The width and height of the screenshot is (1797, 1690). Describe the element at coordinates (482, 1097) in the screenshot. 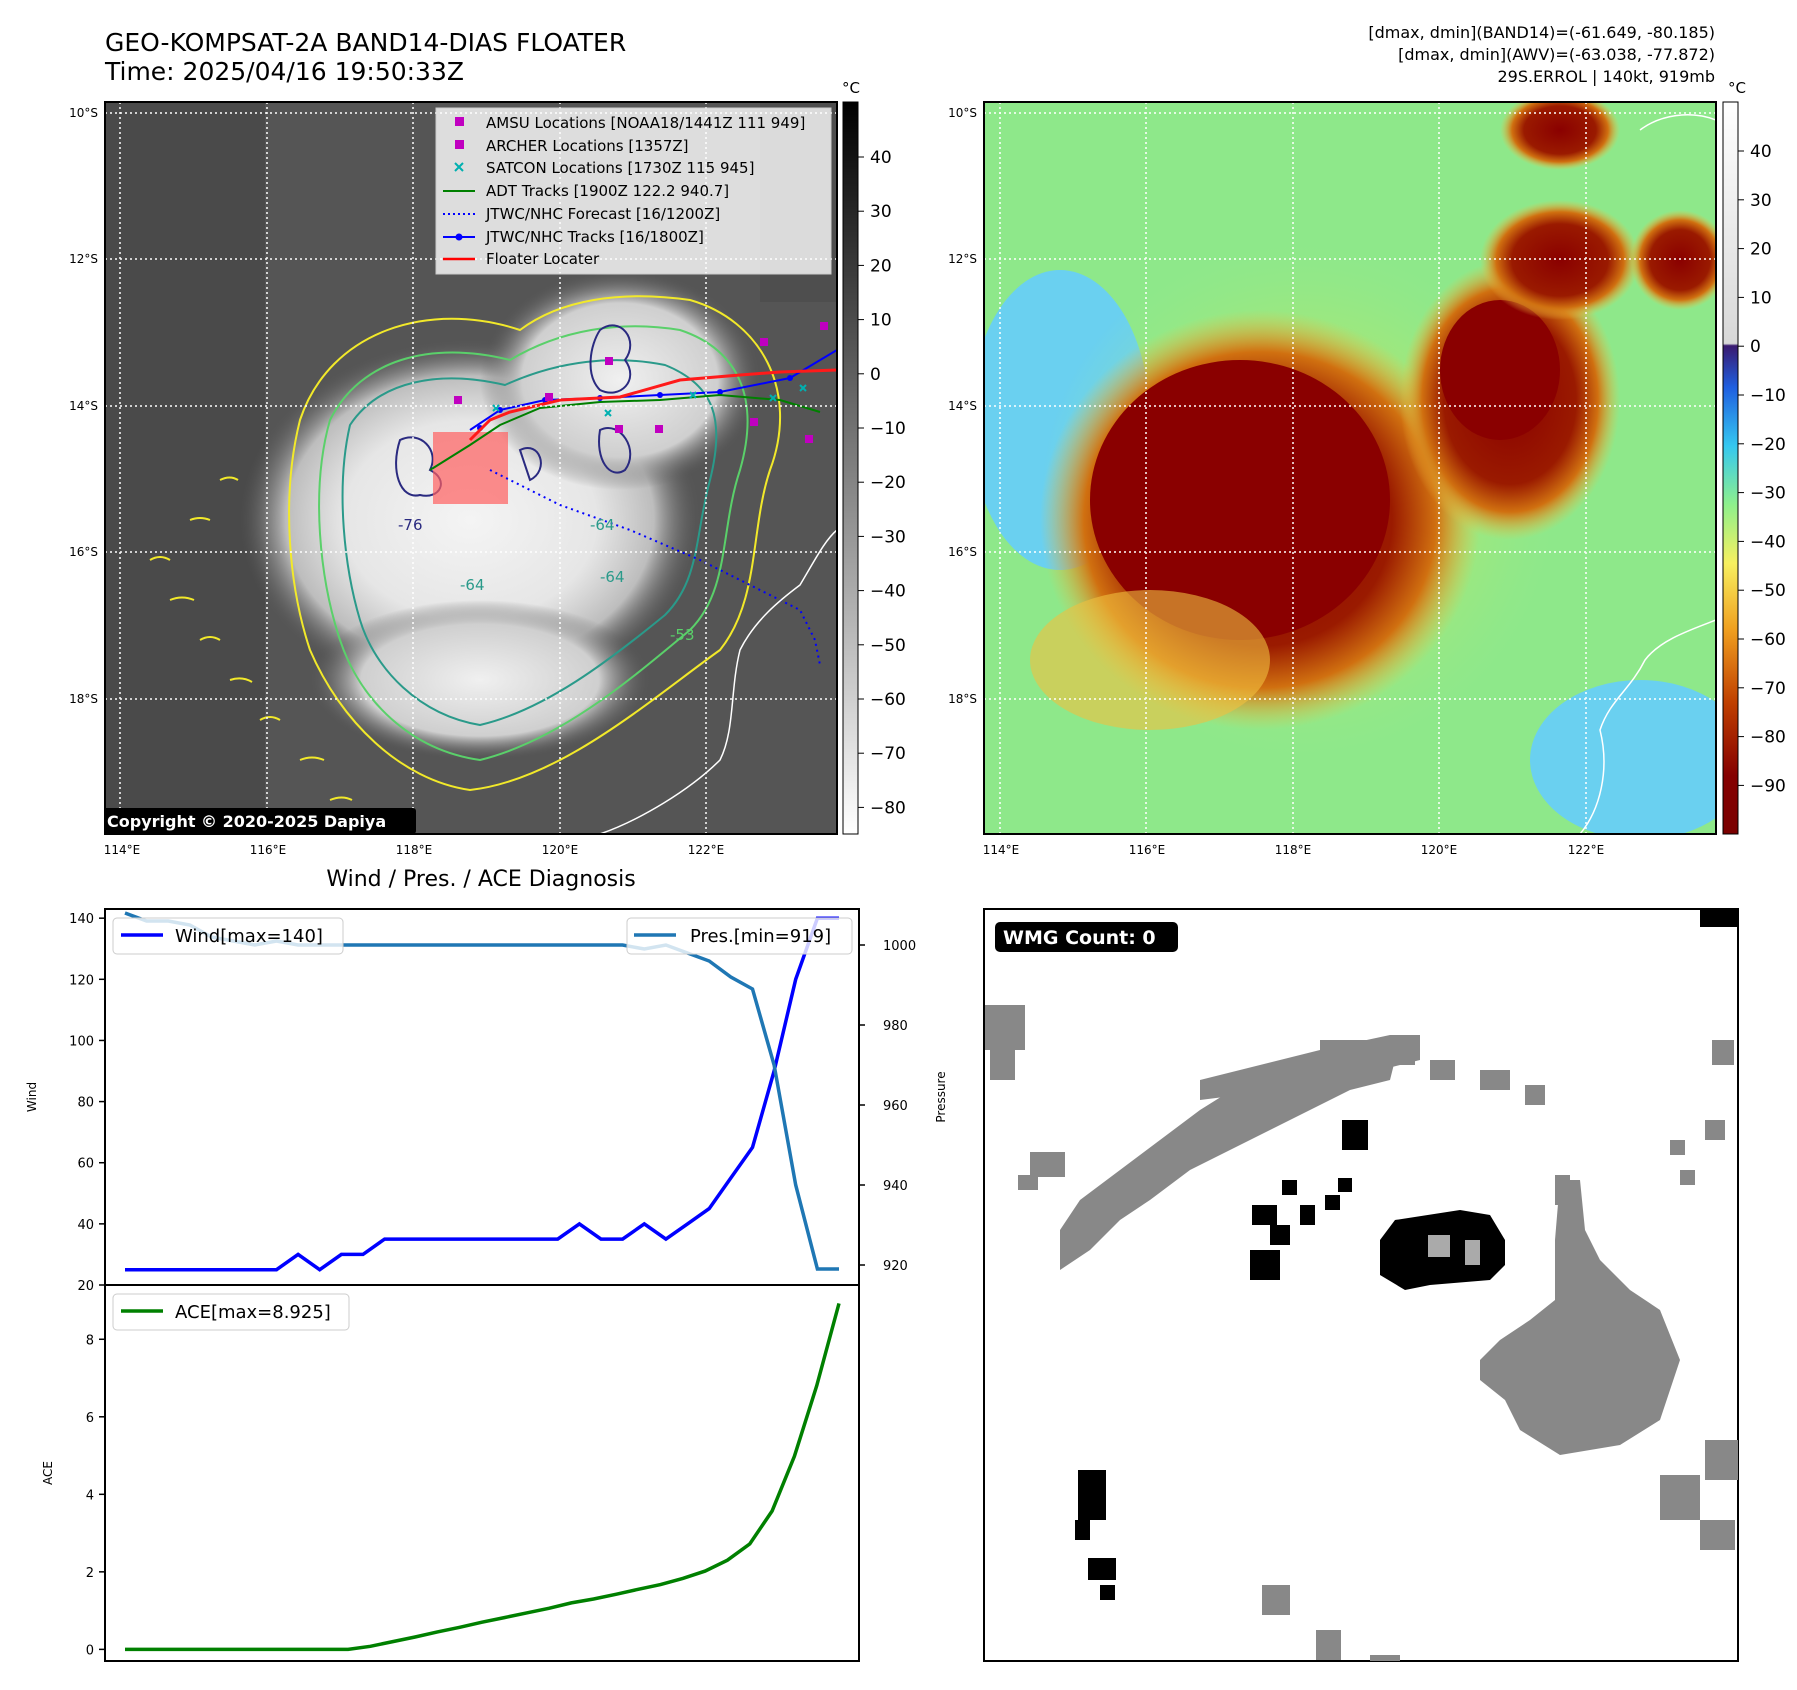

I see `wind-chart-frame` at that location.